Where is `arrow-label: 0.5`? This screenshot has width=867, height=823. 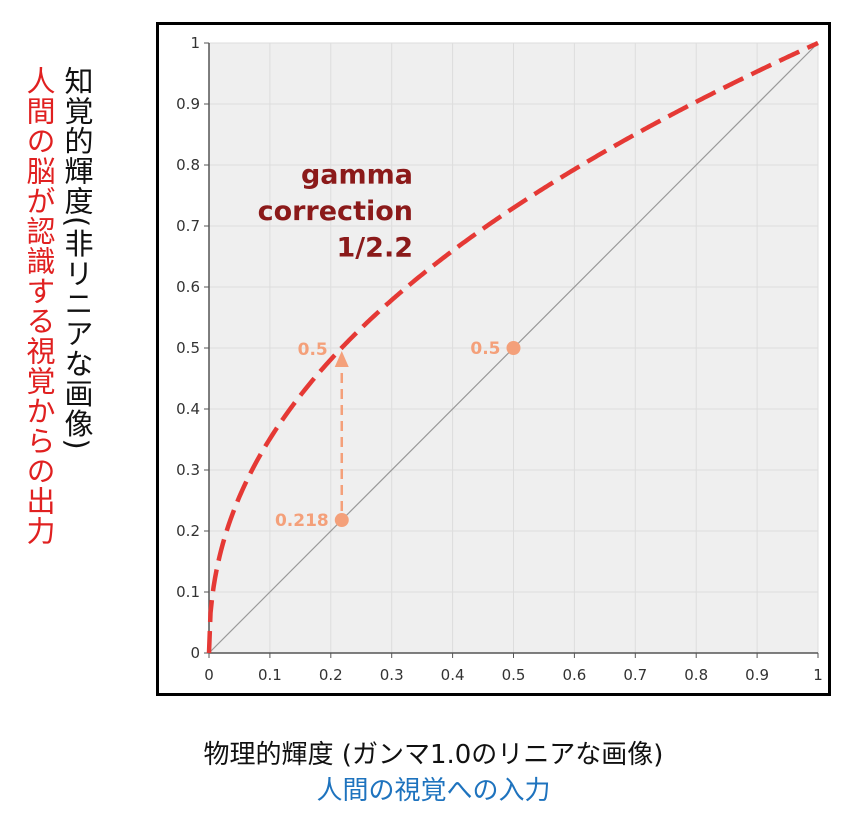
arrow-label: 0.5 is located at coordinates (313, 350).